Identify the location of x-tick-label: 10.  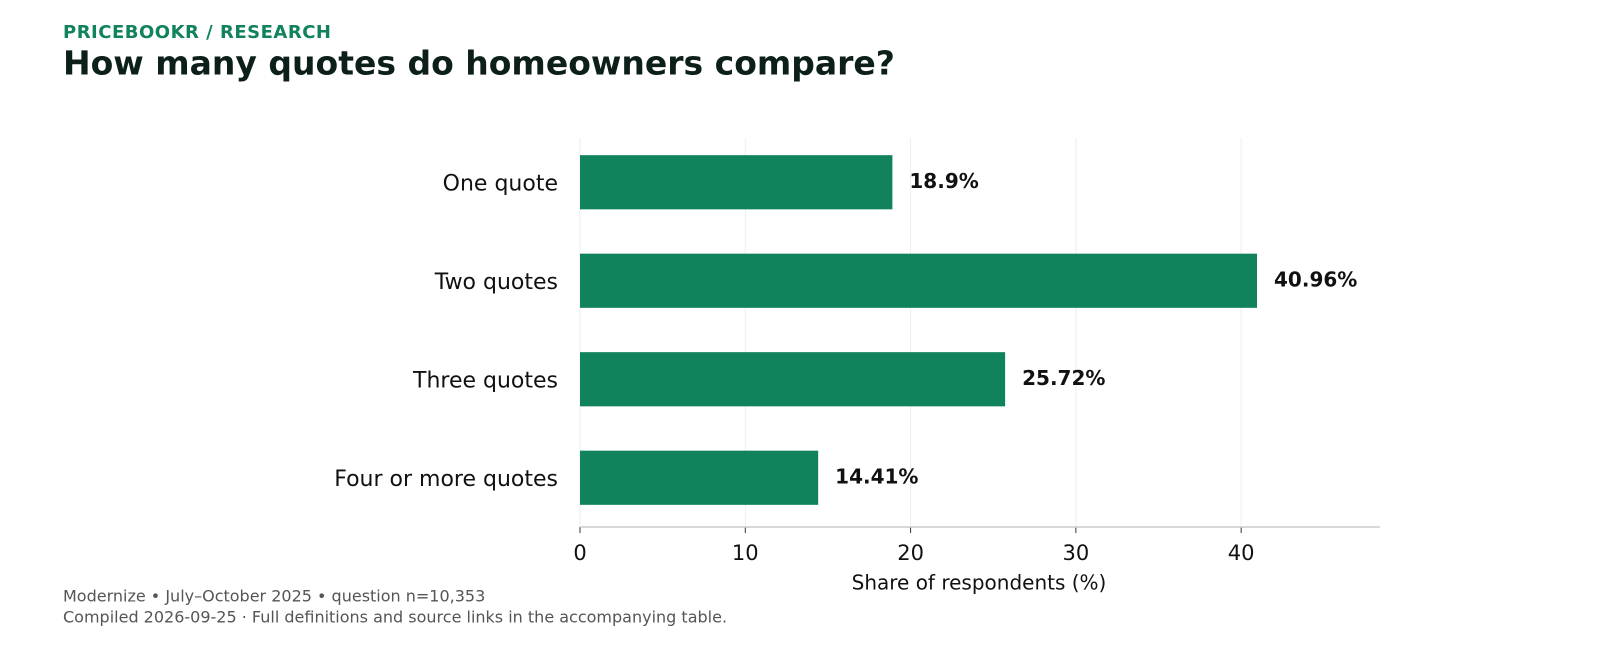
(745, 553).